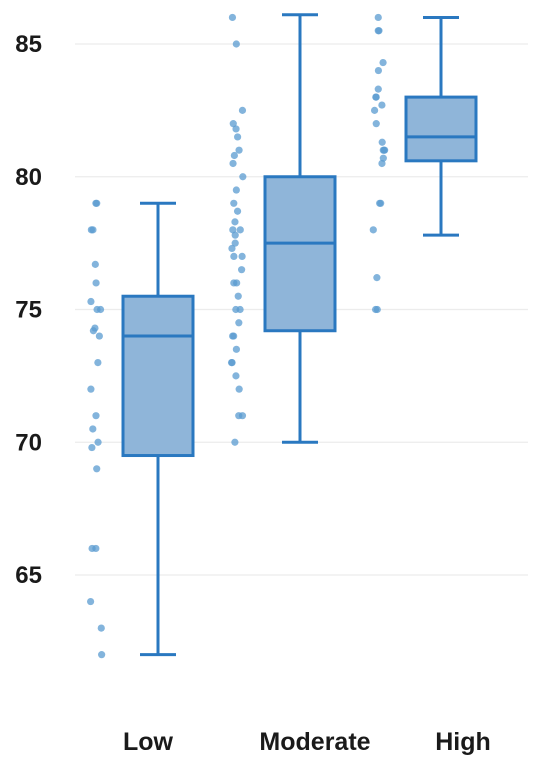 The image size is (539, 763). Describe the element at coordinates (158, 376) in the screenshot. I see `box-low` at that location.